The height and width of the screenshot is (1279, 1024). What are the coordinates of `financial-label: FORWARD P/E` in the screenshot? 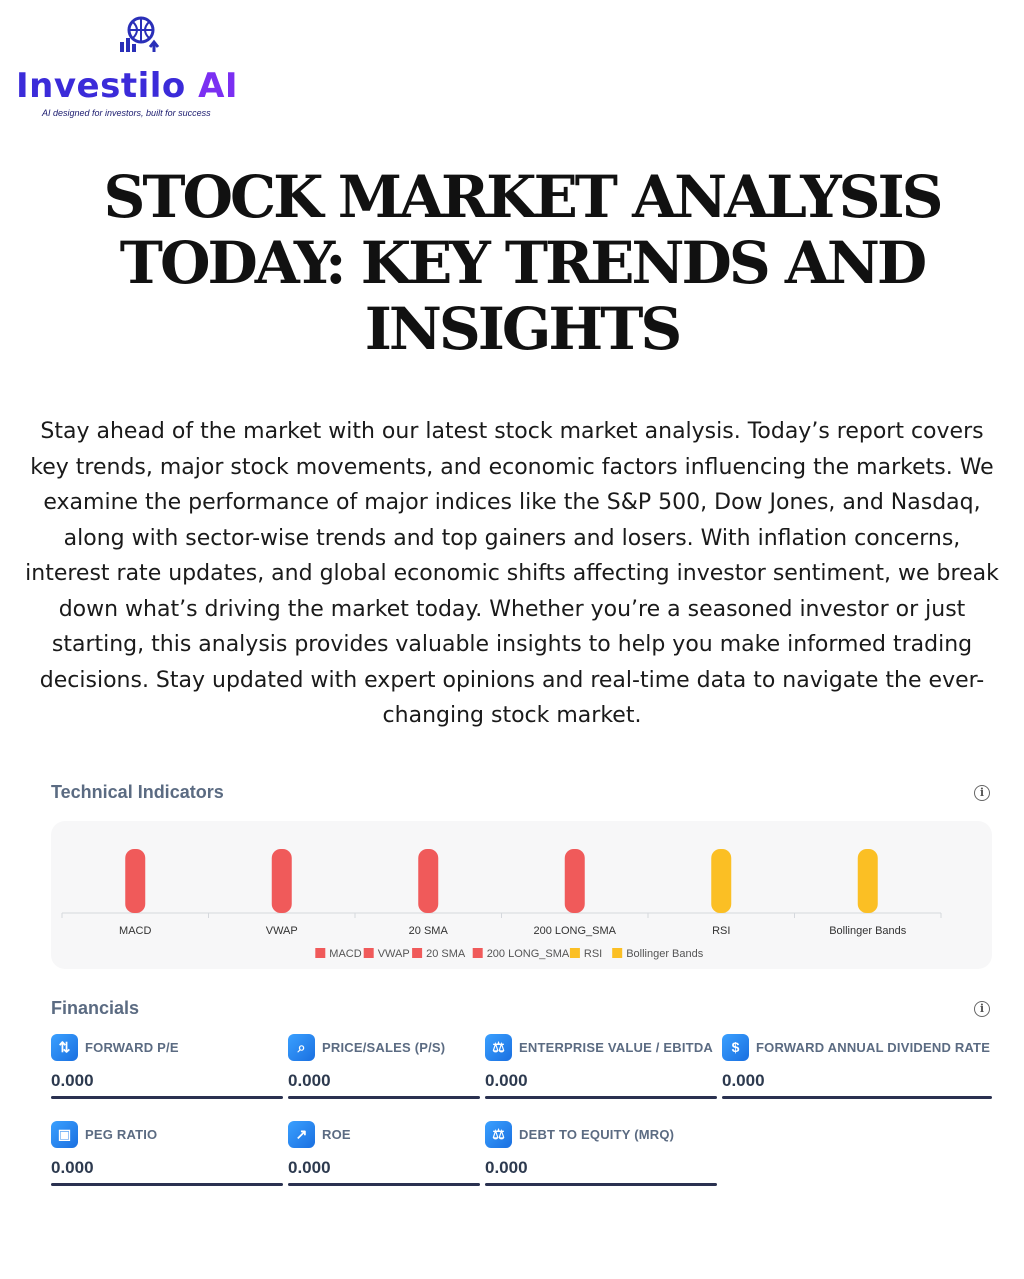 It's located at (132, 1047).